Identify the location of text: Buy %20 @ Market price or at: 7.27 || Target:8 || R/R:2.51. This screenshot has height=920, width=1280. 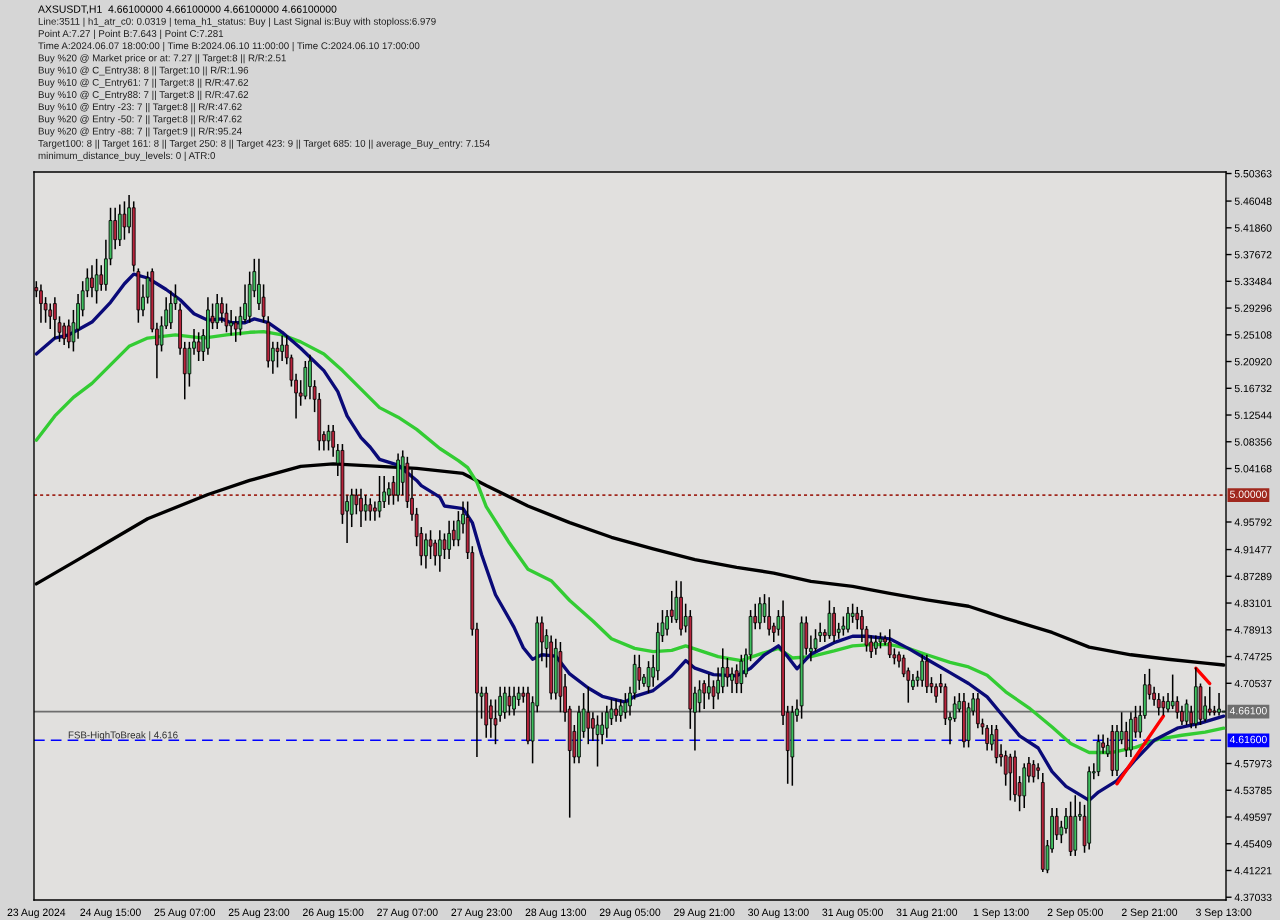
(162, 59).